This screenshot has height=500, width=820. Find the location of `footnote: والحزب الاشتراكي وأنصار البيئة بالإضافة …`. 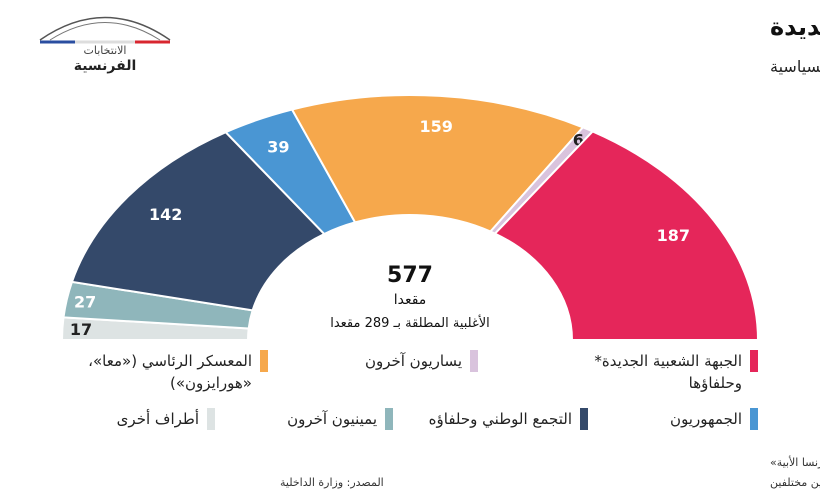

footnote: والحزب الاشتراكي وأنصار البيئة بالإضافة … is located at coordinates (795, 482).